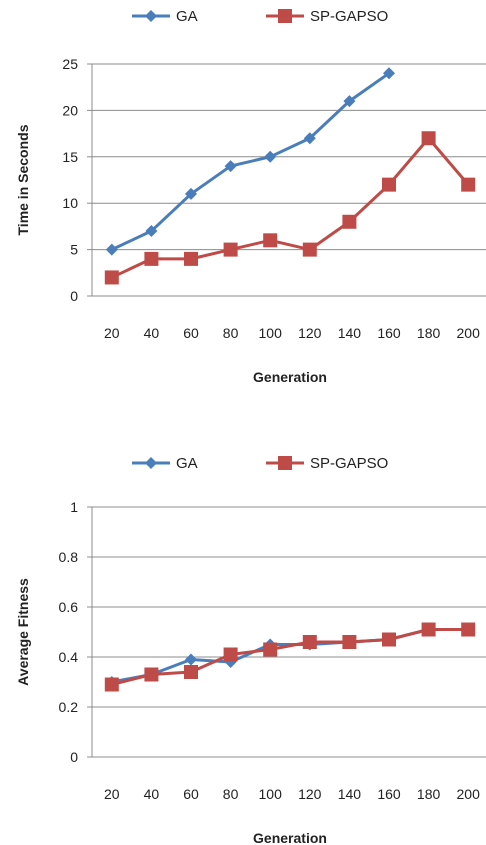  I want to click on fitness-xtick-label-40: 40, so click(152, 794).